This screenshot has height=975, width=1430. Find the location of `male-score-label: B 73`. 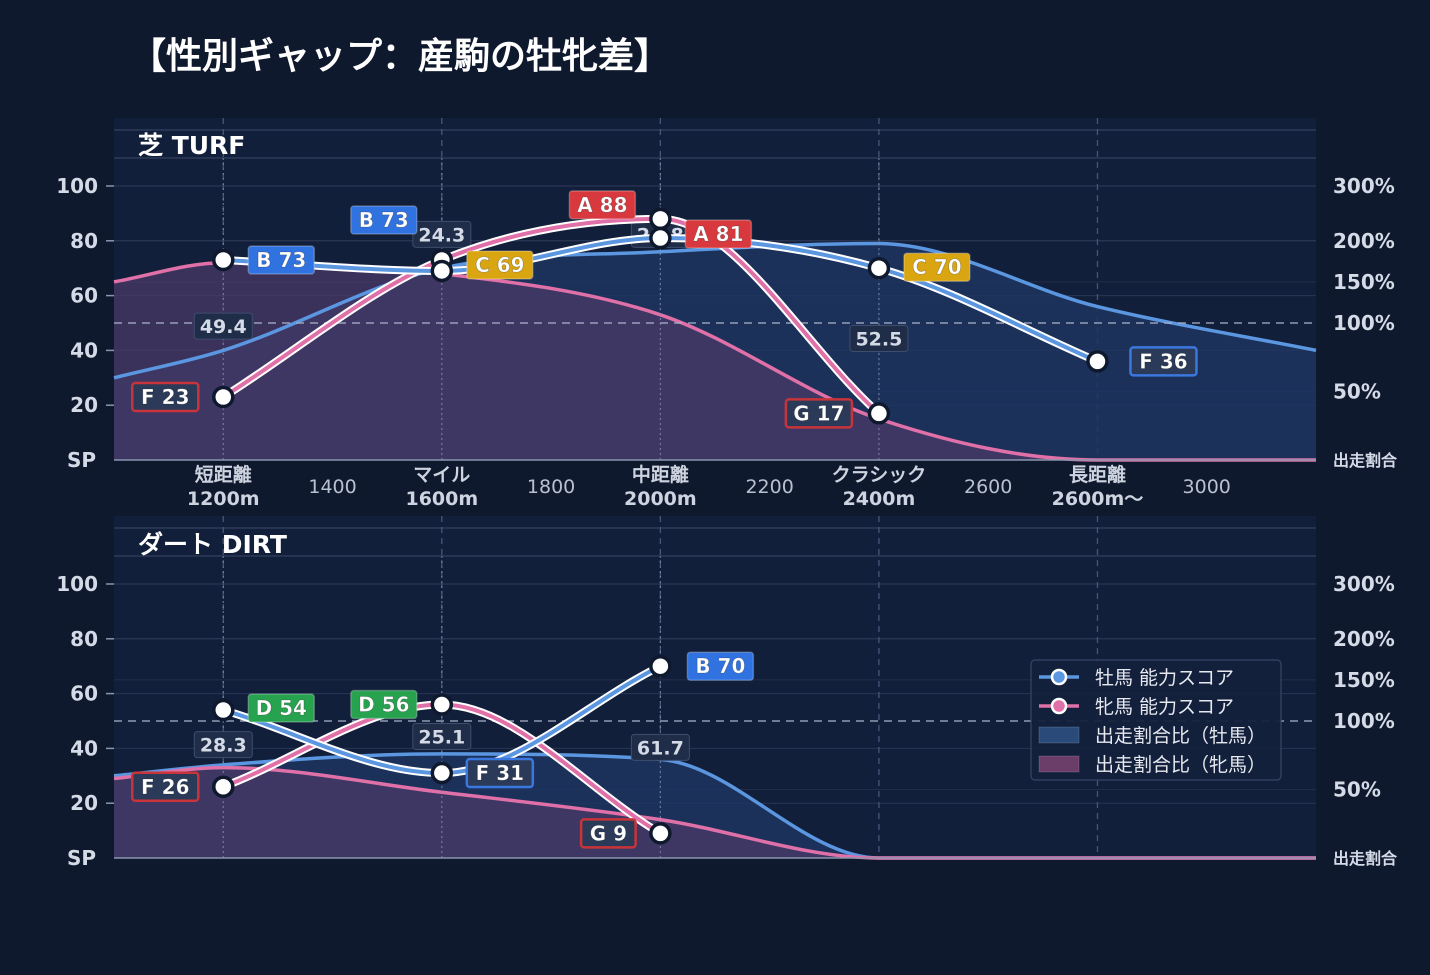

male-score-label: B 73 is located at coordinates (281, 260).